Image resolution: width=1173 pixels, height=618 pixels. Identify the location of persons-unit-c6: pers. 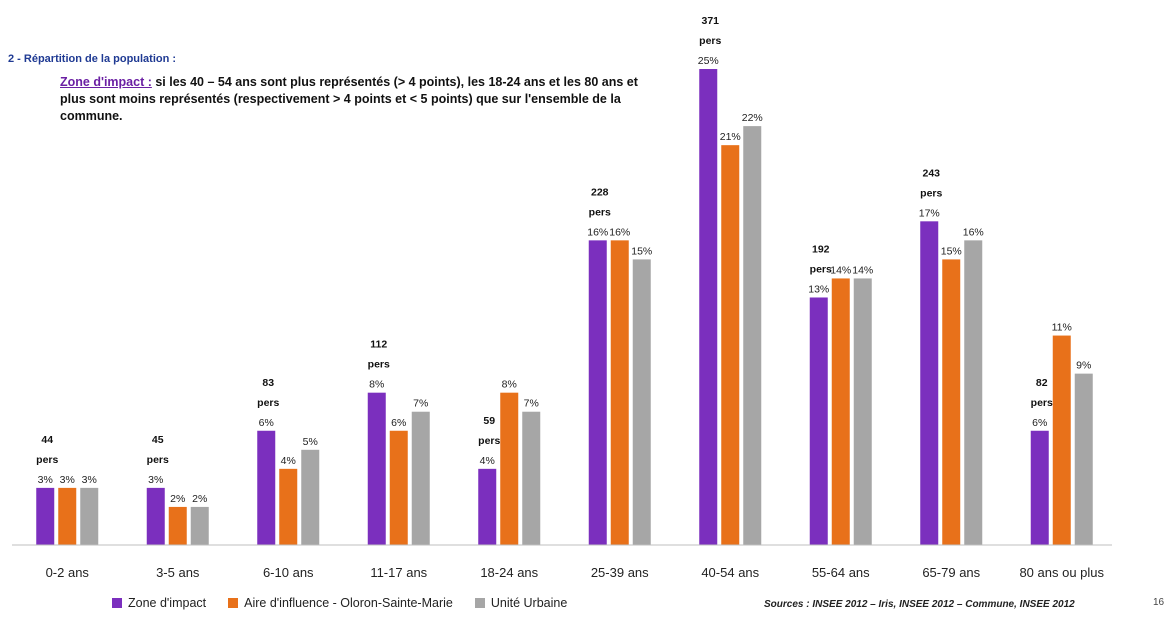
(710, 41).